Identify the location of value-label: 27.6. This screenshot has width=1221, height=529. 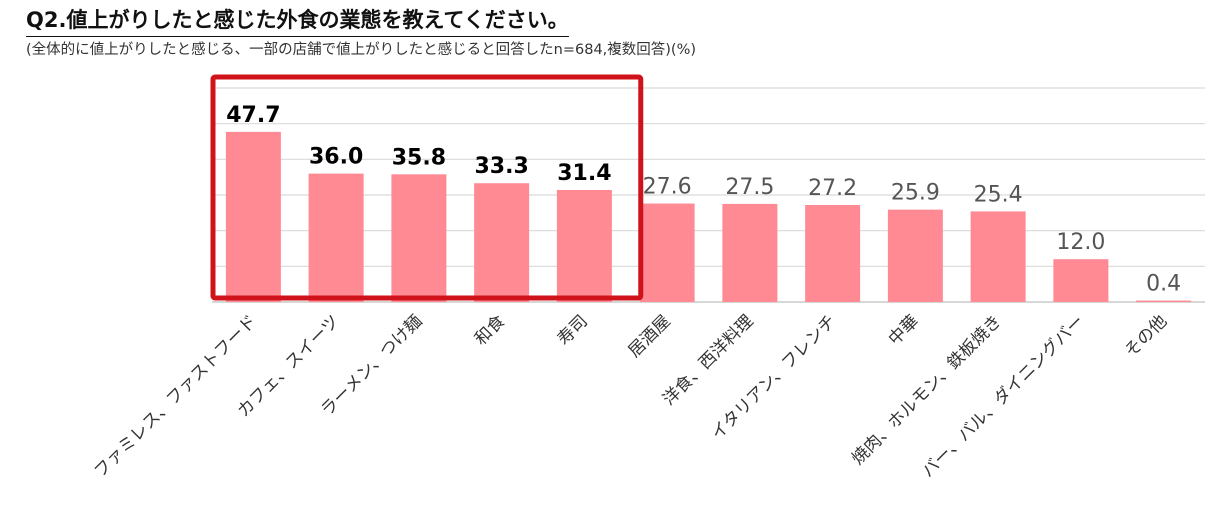
(667, 187).